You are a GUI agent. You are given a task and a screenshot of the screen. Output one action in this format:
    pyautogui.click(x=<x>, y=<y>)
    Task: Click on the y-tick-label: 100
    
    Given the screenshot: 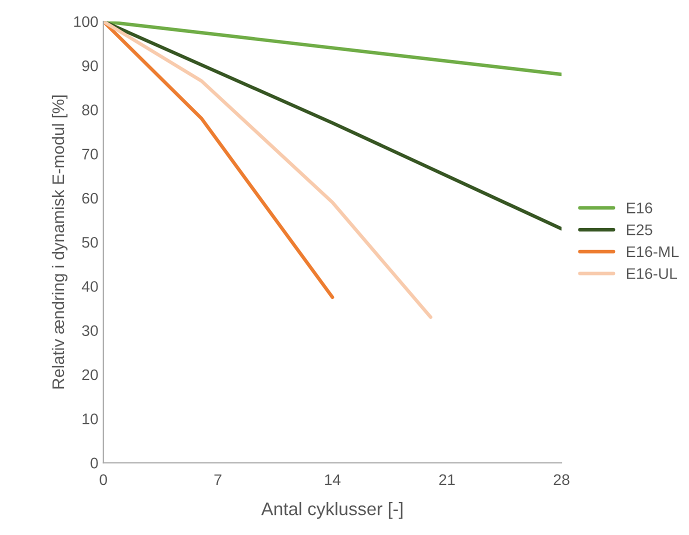 What is the action you would take?
    pyautogui.click(x=86, y=22)
    